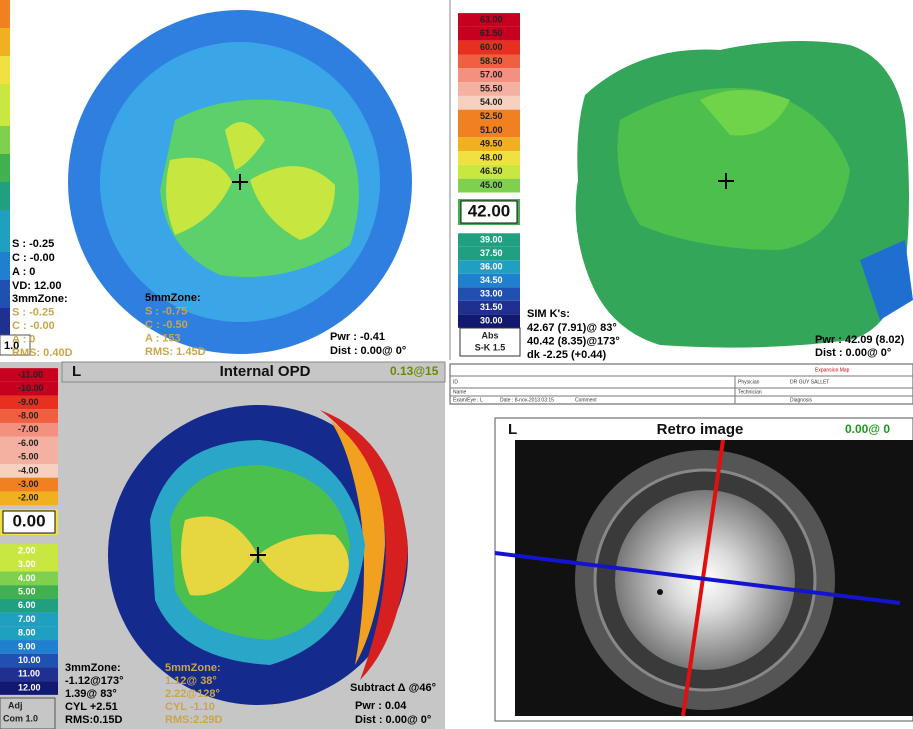 The width and height of the screenshot is (913, 729). I want to click on field: DR GUY SALLET, so click(809, 382).